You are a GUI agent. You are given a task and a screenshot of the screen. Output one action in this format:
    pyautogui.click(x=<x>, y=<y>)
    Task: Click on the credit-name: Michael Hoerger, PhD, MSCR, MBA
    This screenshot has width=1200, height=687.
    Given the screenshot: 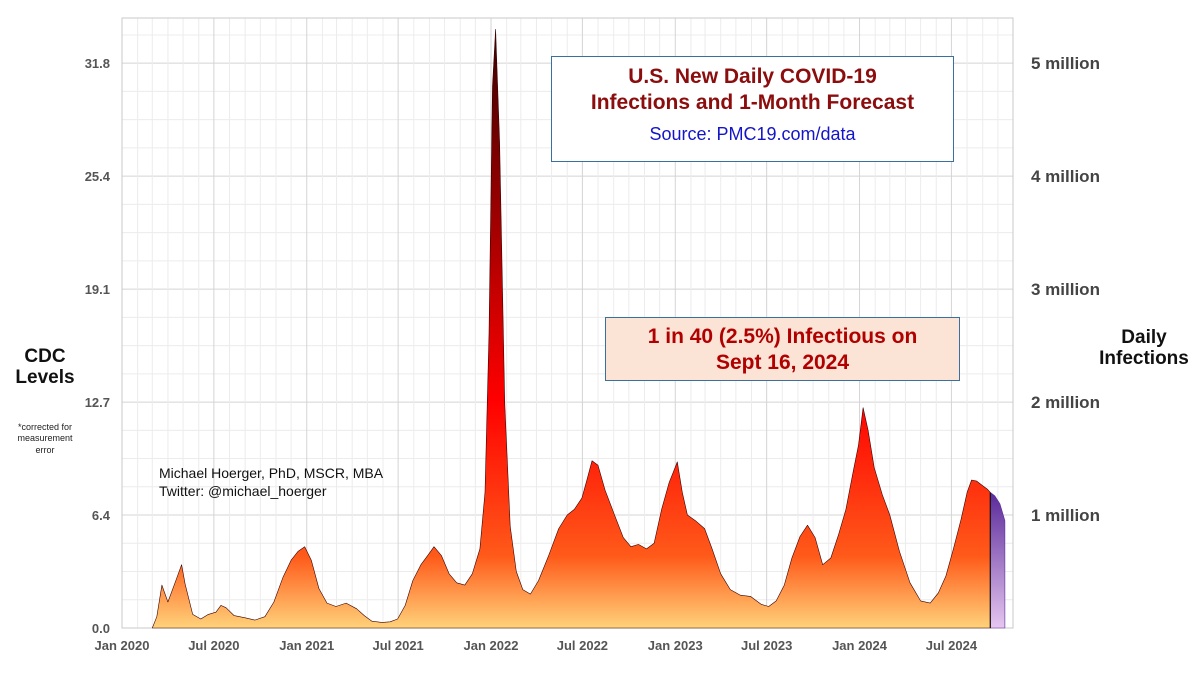 What is the action you would take?
    pyautogui.click(x=271, y=473)
    